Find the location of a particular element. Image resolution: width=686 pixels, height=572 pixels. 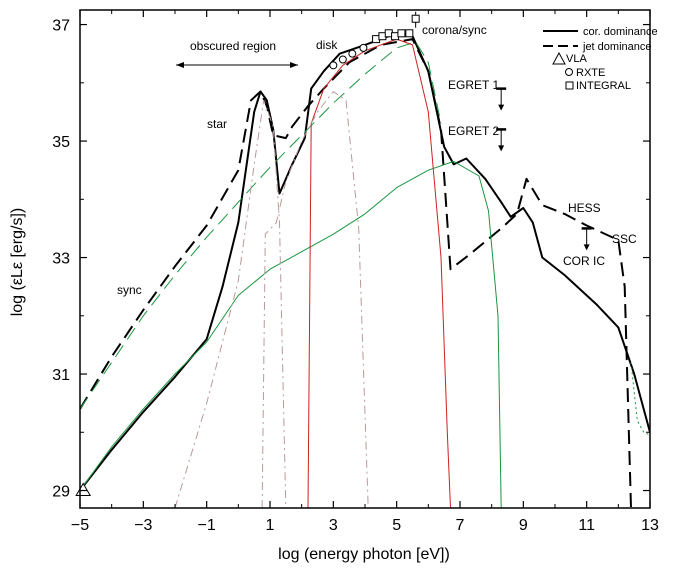

x-tick-label: −3 is located at coordinates (143, 525).